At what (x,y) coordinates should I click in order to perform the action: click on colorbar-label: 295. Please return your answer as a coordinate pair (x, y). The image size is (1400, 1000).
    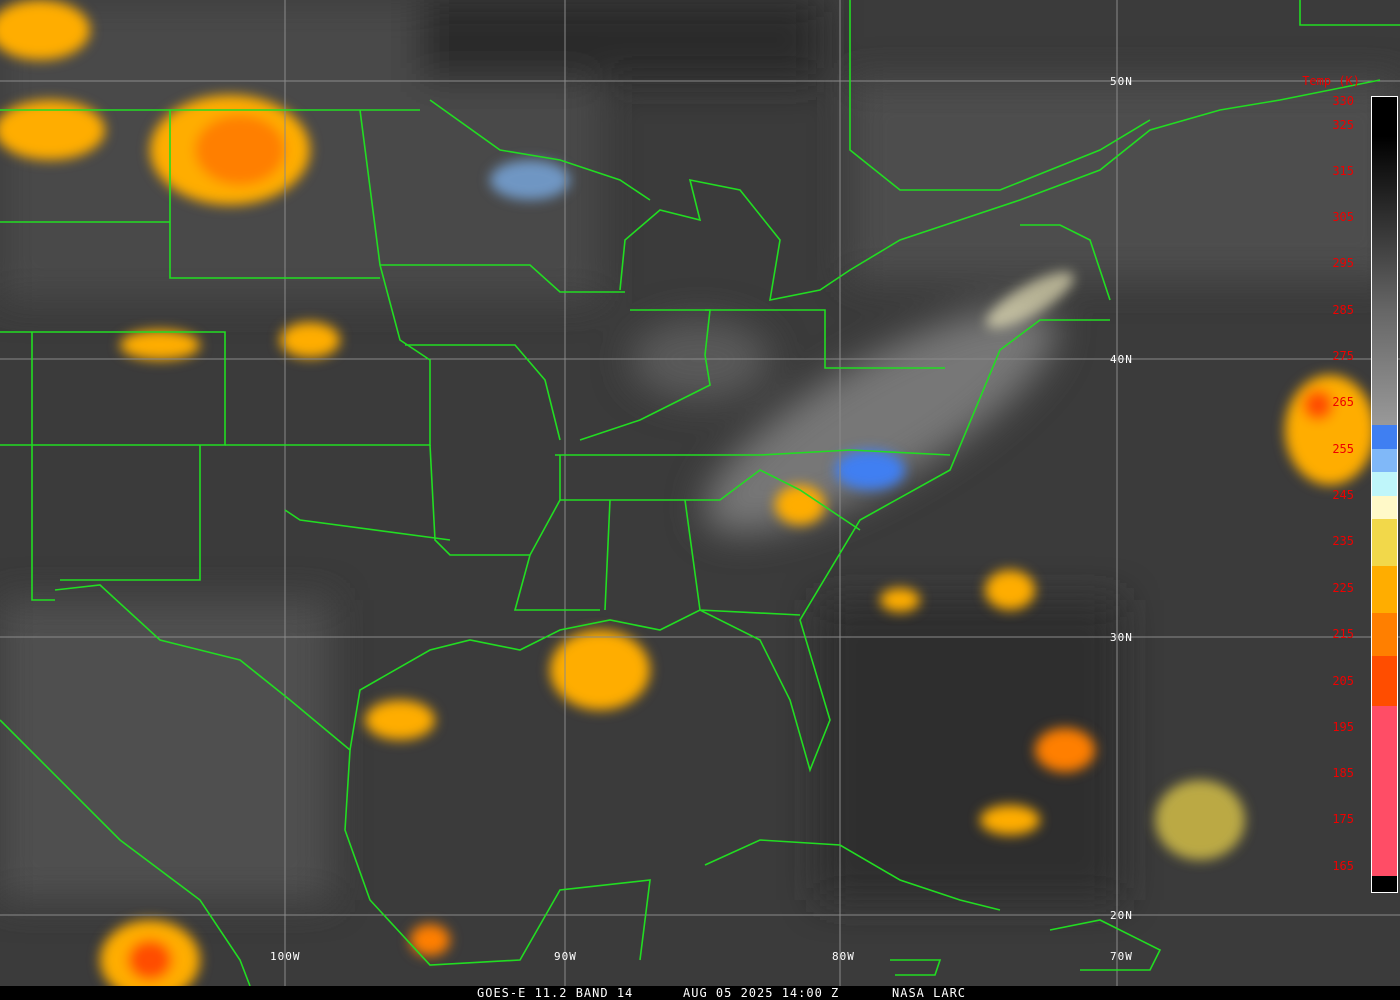
    Looking at the image, I should click on (1343, 263).